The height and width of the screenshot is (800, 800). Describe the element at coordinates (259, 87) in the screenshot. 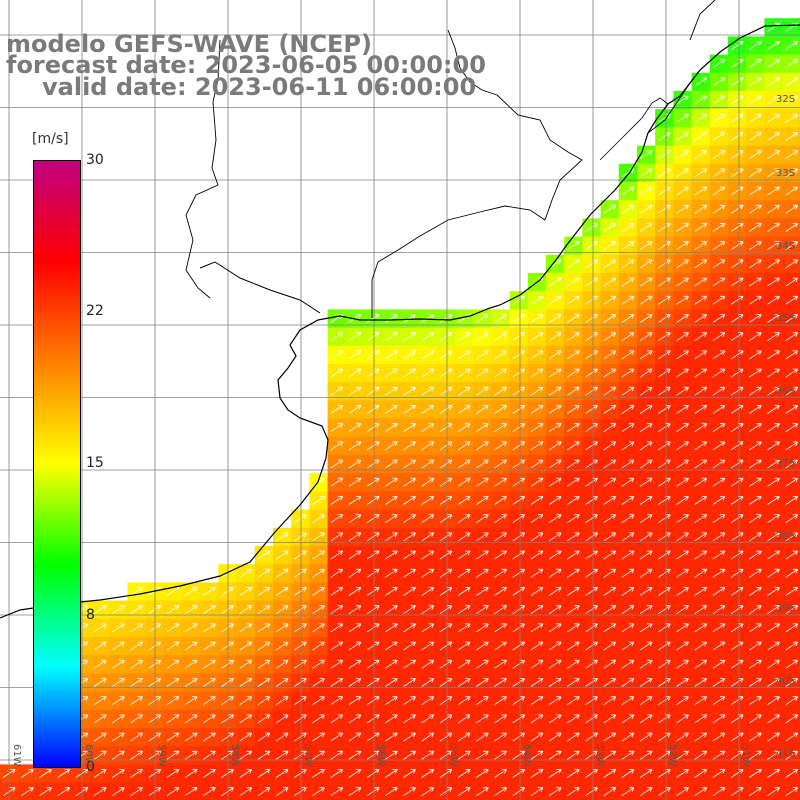

I see `valid-date: valid date: 2023-06-11 06:00:00` at that location.